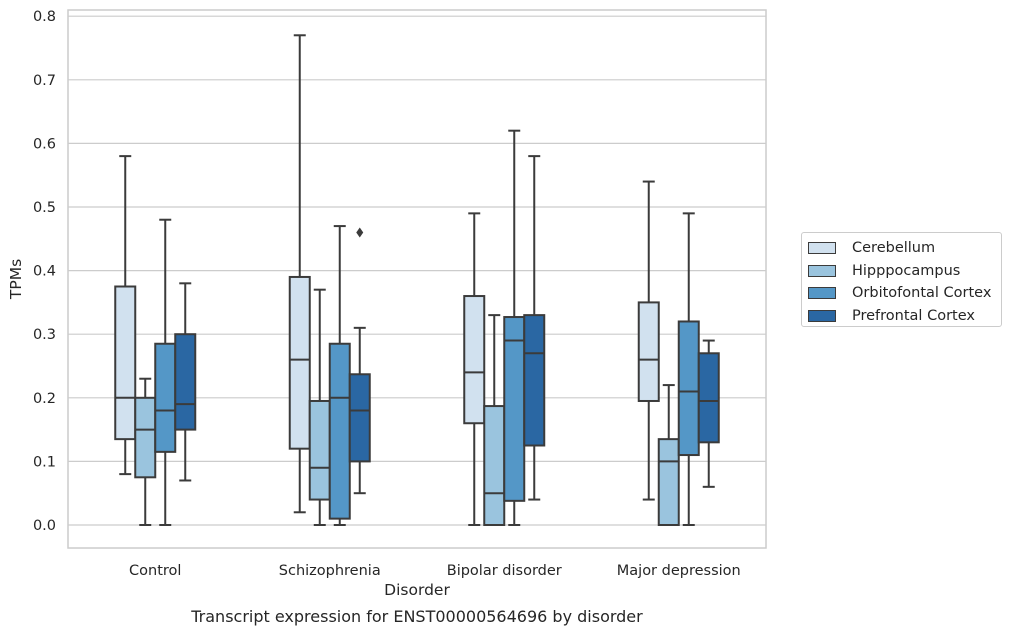  What do you see at coordinates (504, 571) in the screenshot?
I see `x-tick-label: Bipolar disorder` at bounding box center [504, 571].